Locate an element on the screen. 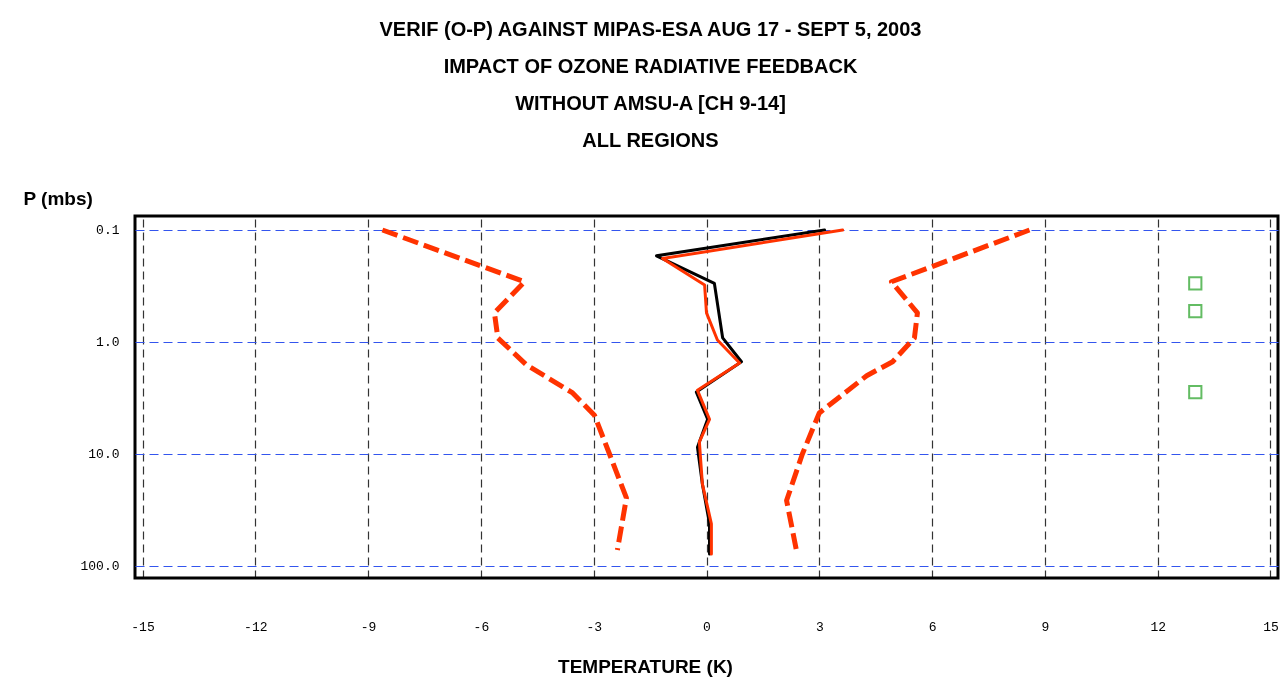  chart-title: VERIF (O-P) AGAINST MIPAS-ESA AUG 17 - SEPT 5, 2003 IMPACT OF OZONE RADIATIVE FEEDBACK WITHOUT AMSU-A [CH 9-14] ALL REGIONS is located at coordinates (650, 84).